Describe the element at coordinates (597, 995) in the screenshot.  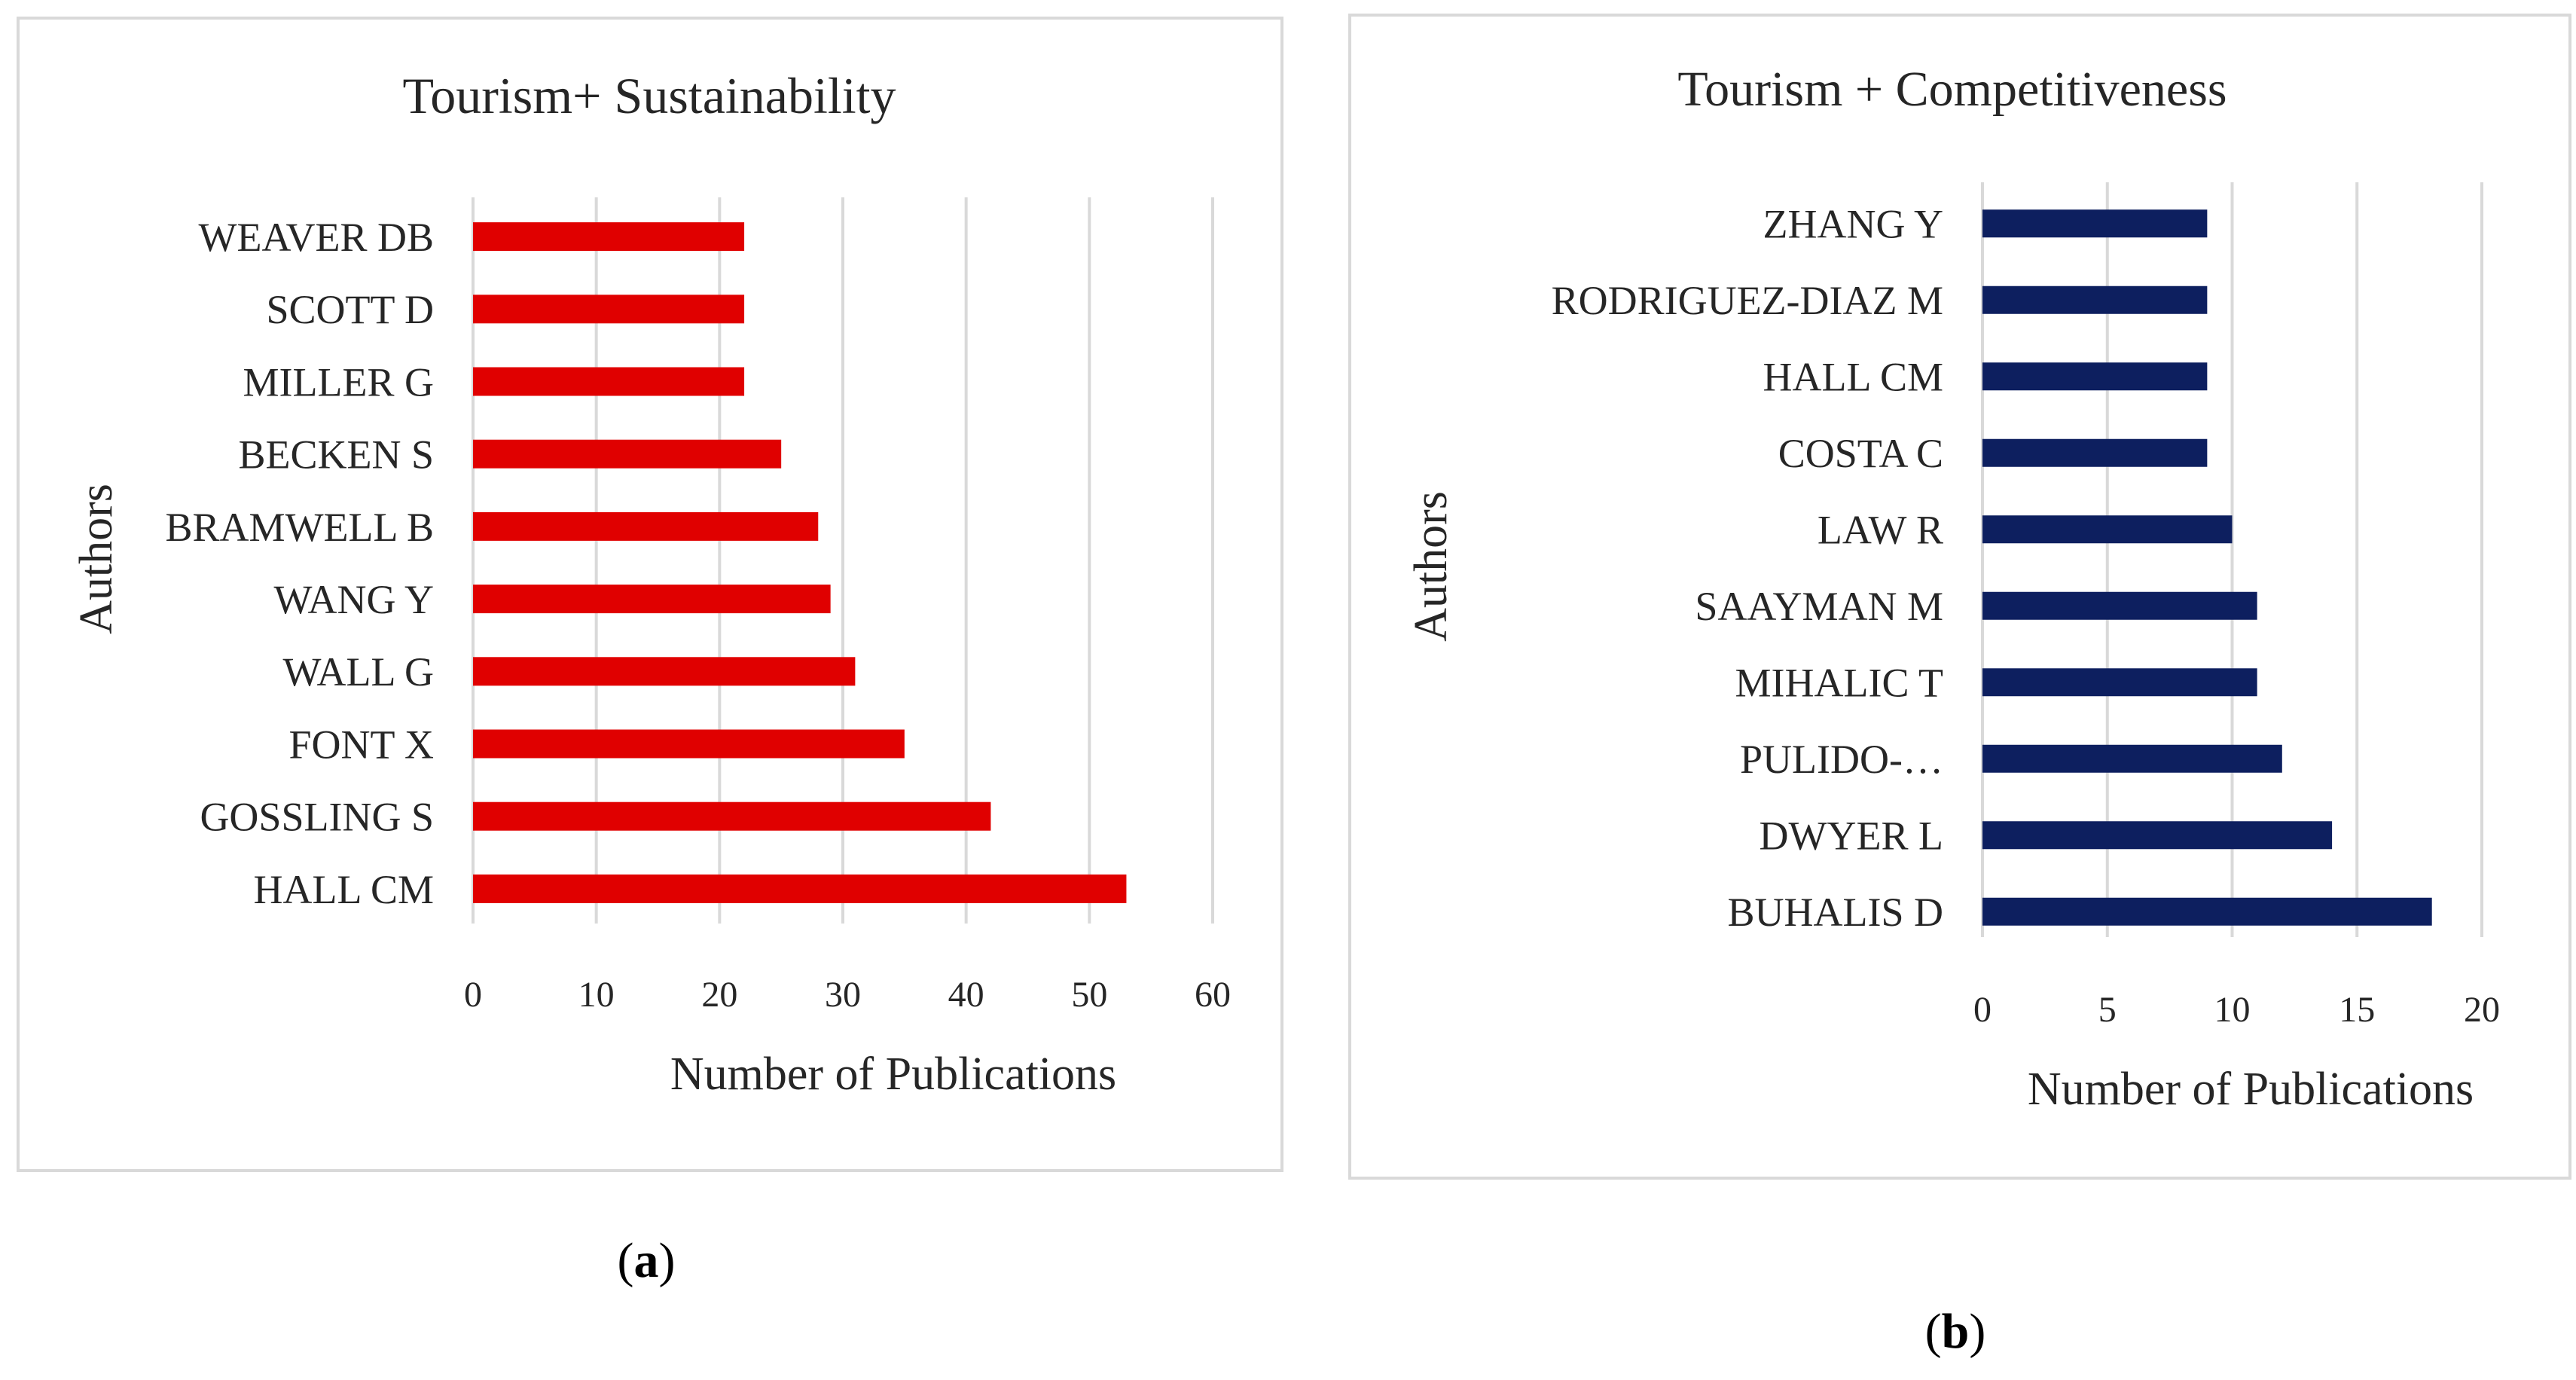
I see `chart-a-x-tick-label: 10` at that location.